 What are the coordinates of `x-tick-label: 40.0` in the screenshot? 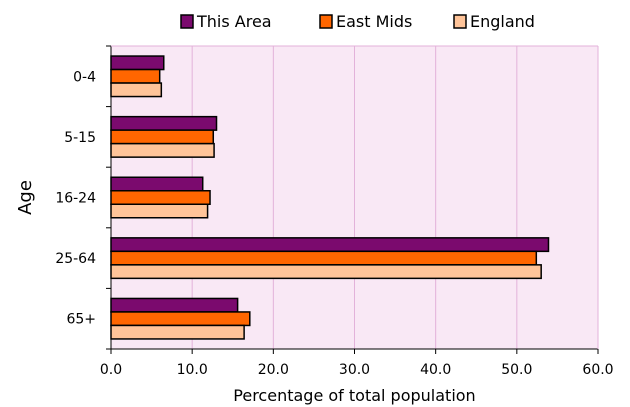 It's located at (435, 370).